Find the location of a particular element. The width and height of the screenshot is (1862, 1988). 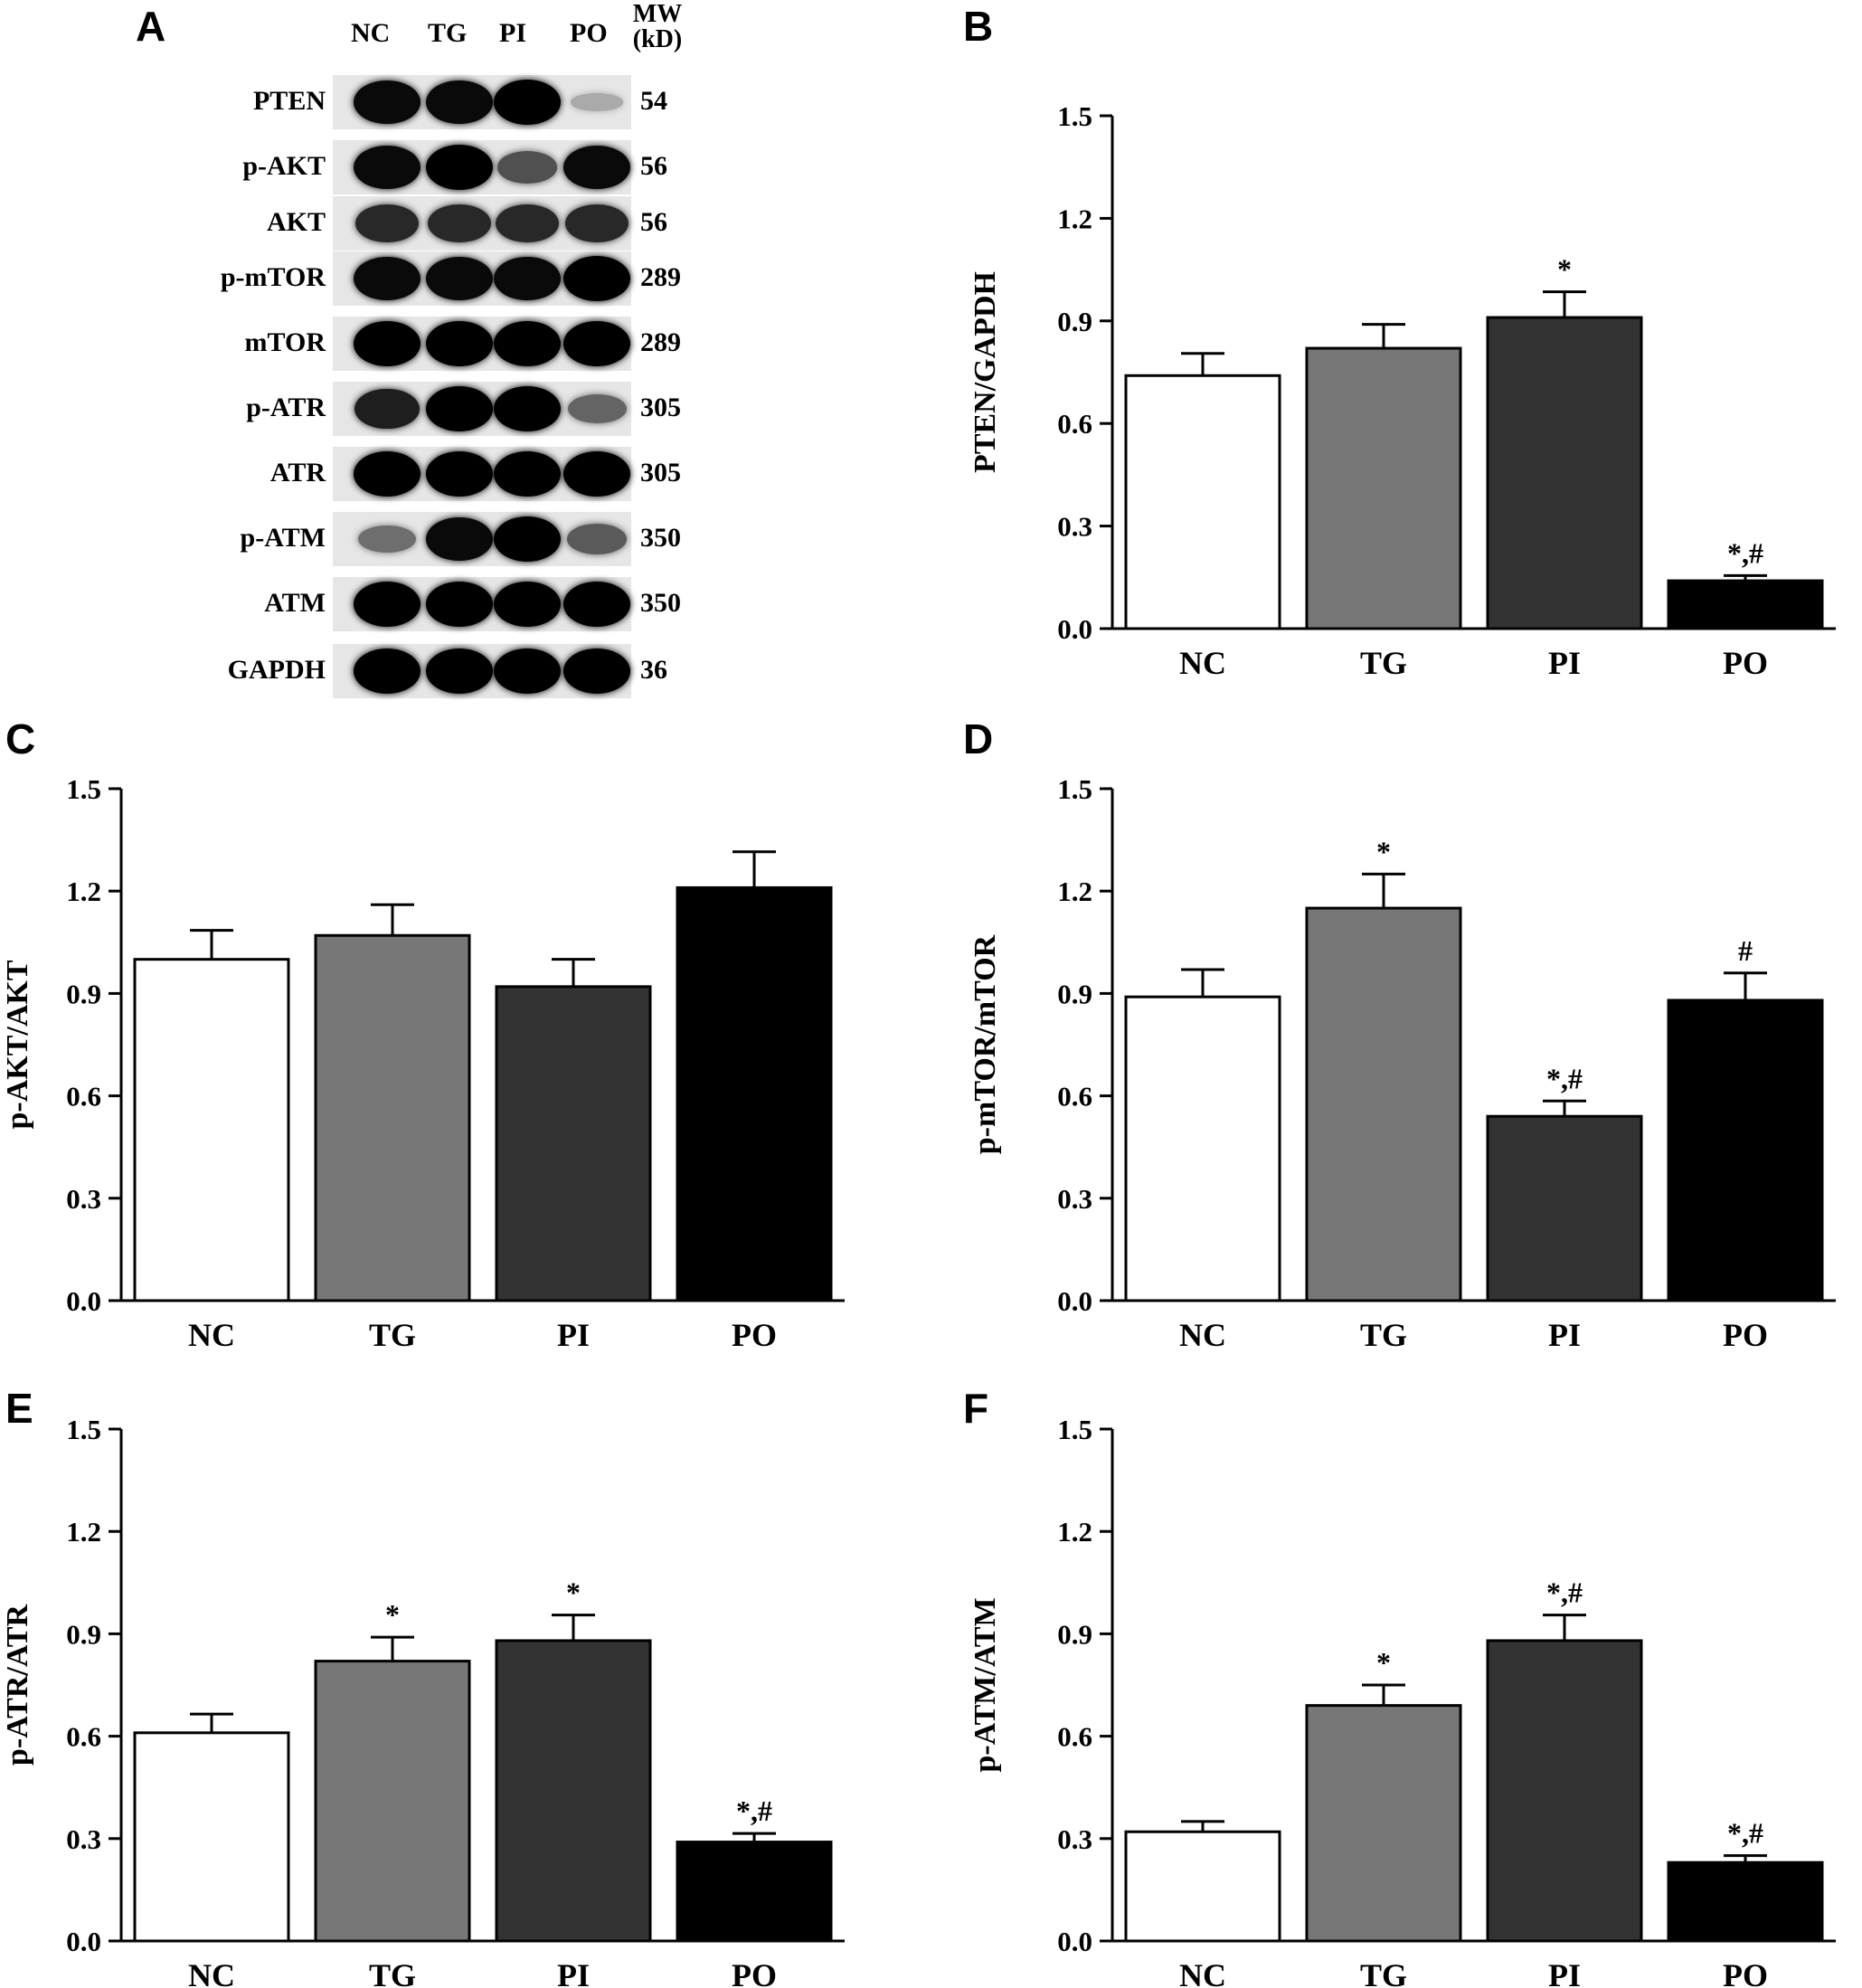

panel-c-x-tick-label: PO is located at coordinates (754, 1335).